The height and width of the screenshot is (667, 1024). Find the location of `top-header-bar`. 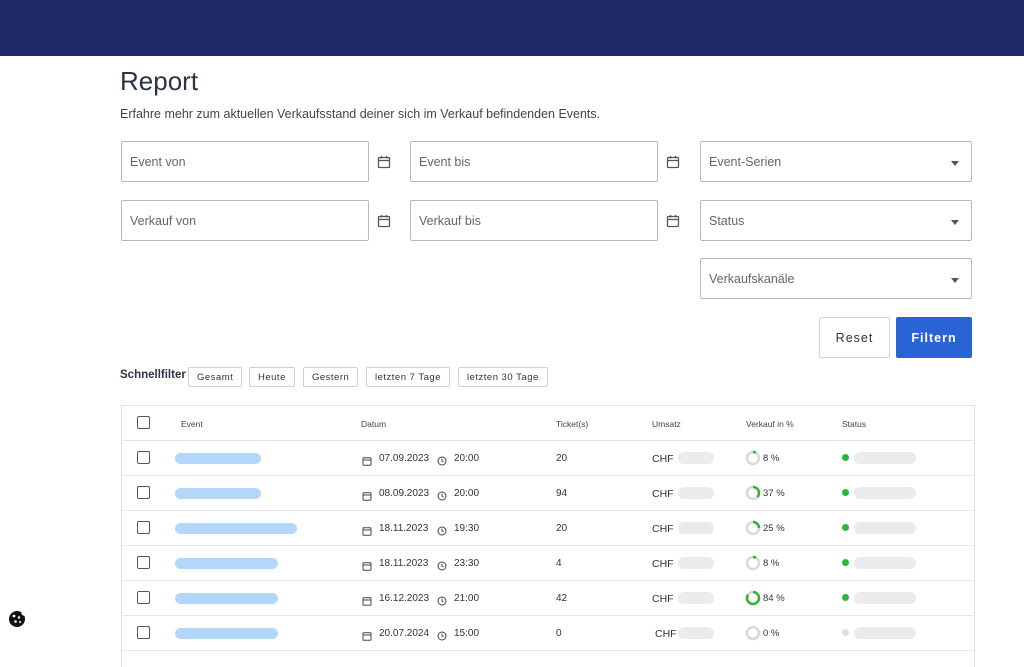

top-header-bar is located at coordinates (512, 28).